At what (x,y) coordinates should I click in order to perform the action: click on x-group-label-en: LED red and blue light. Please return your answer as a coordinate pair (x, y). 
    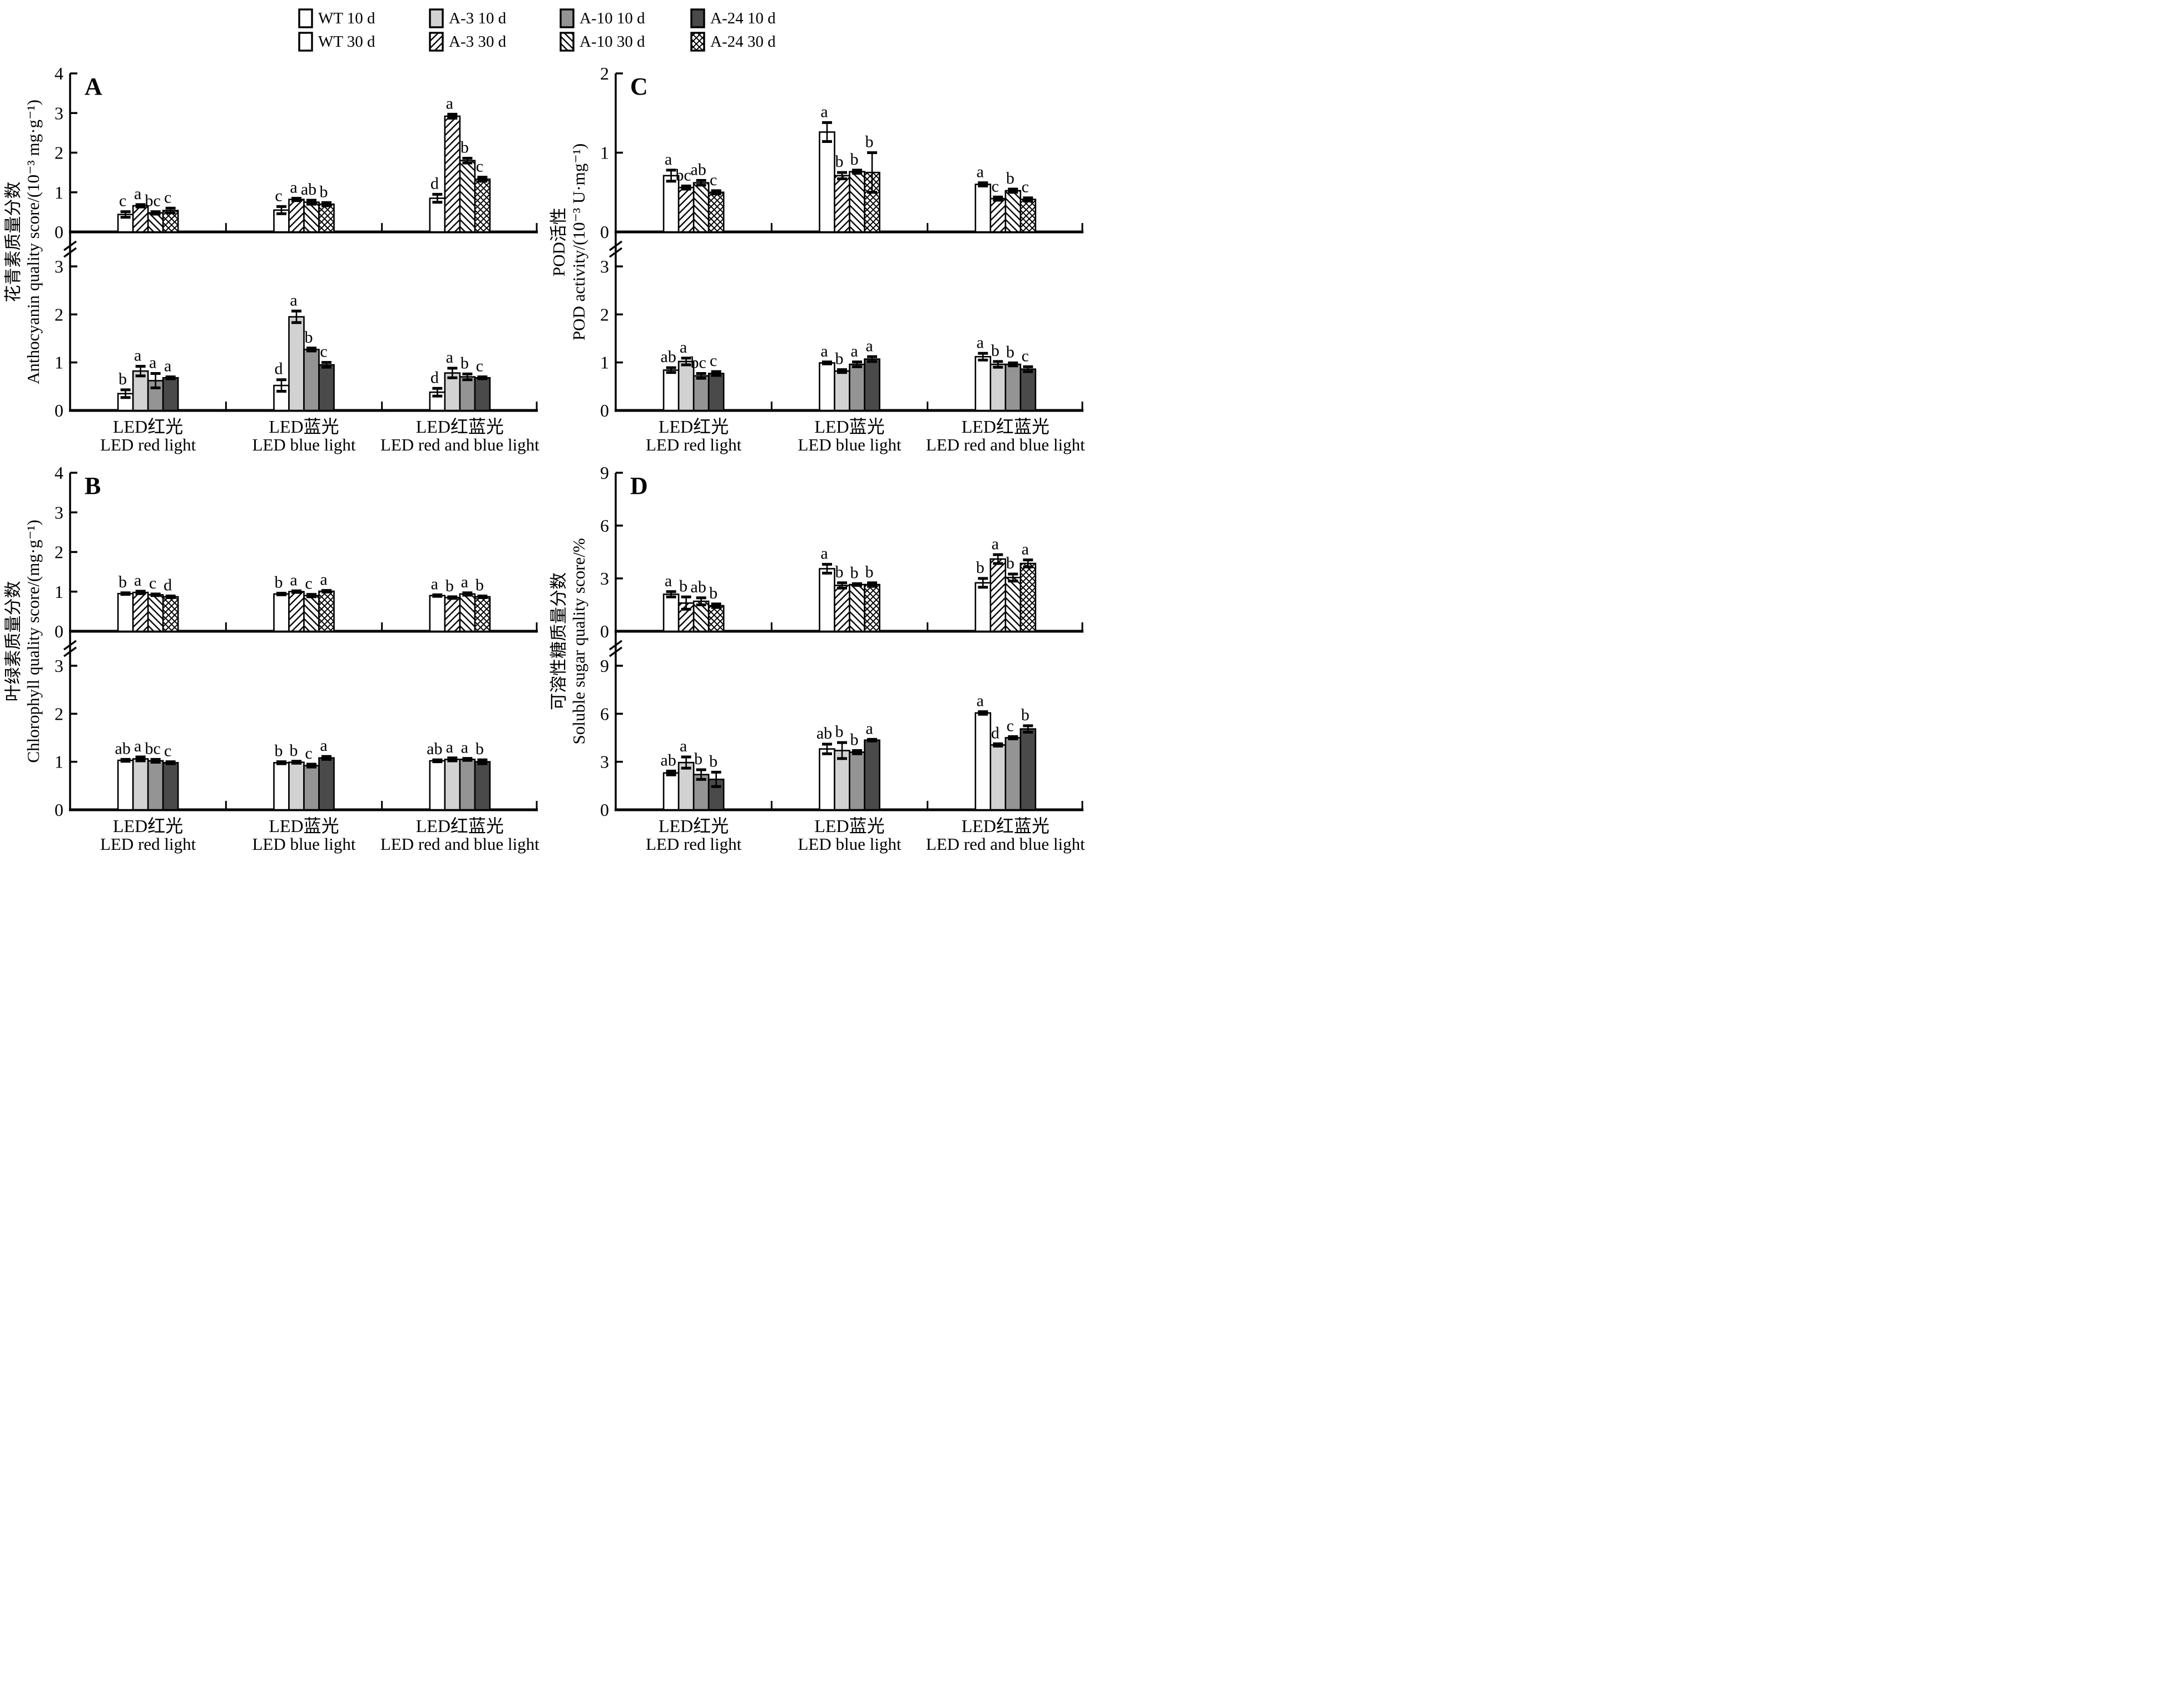
    Looking at the image, I should click on (1005, 844).